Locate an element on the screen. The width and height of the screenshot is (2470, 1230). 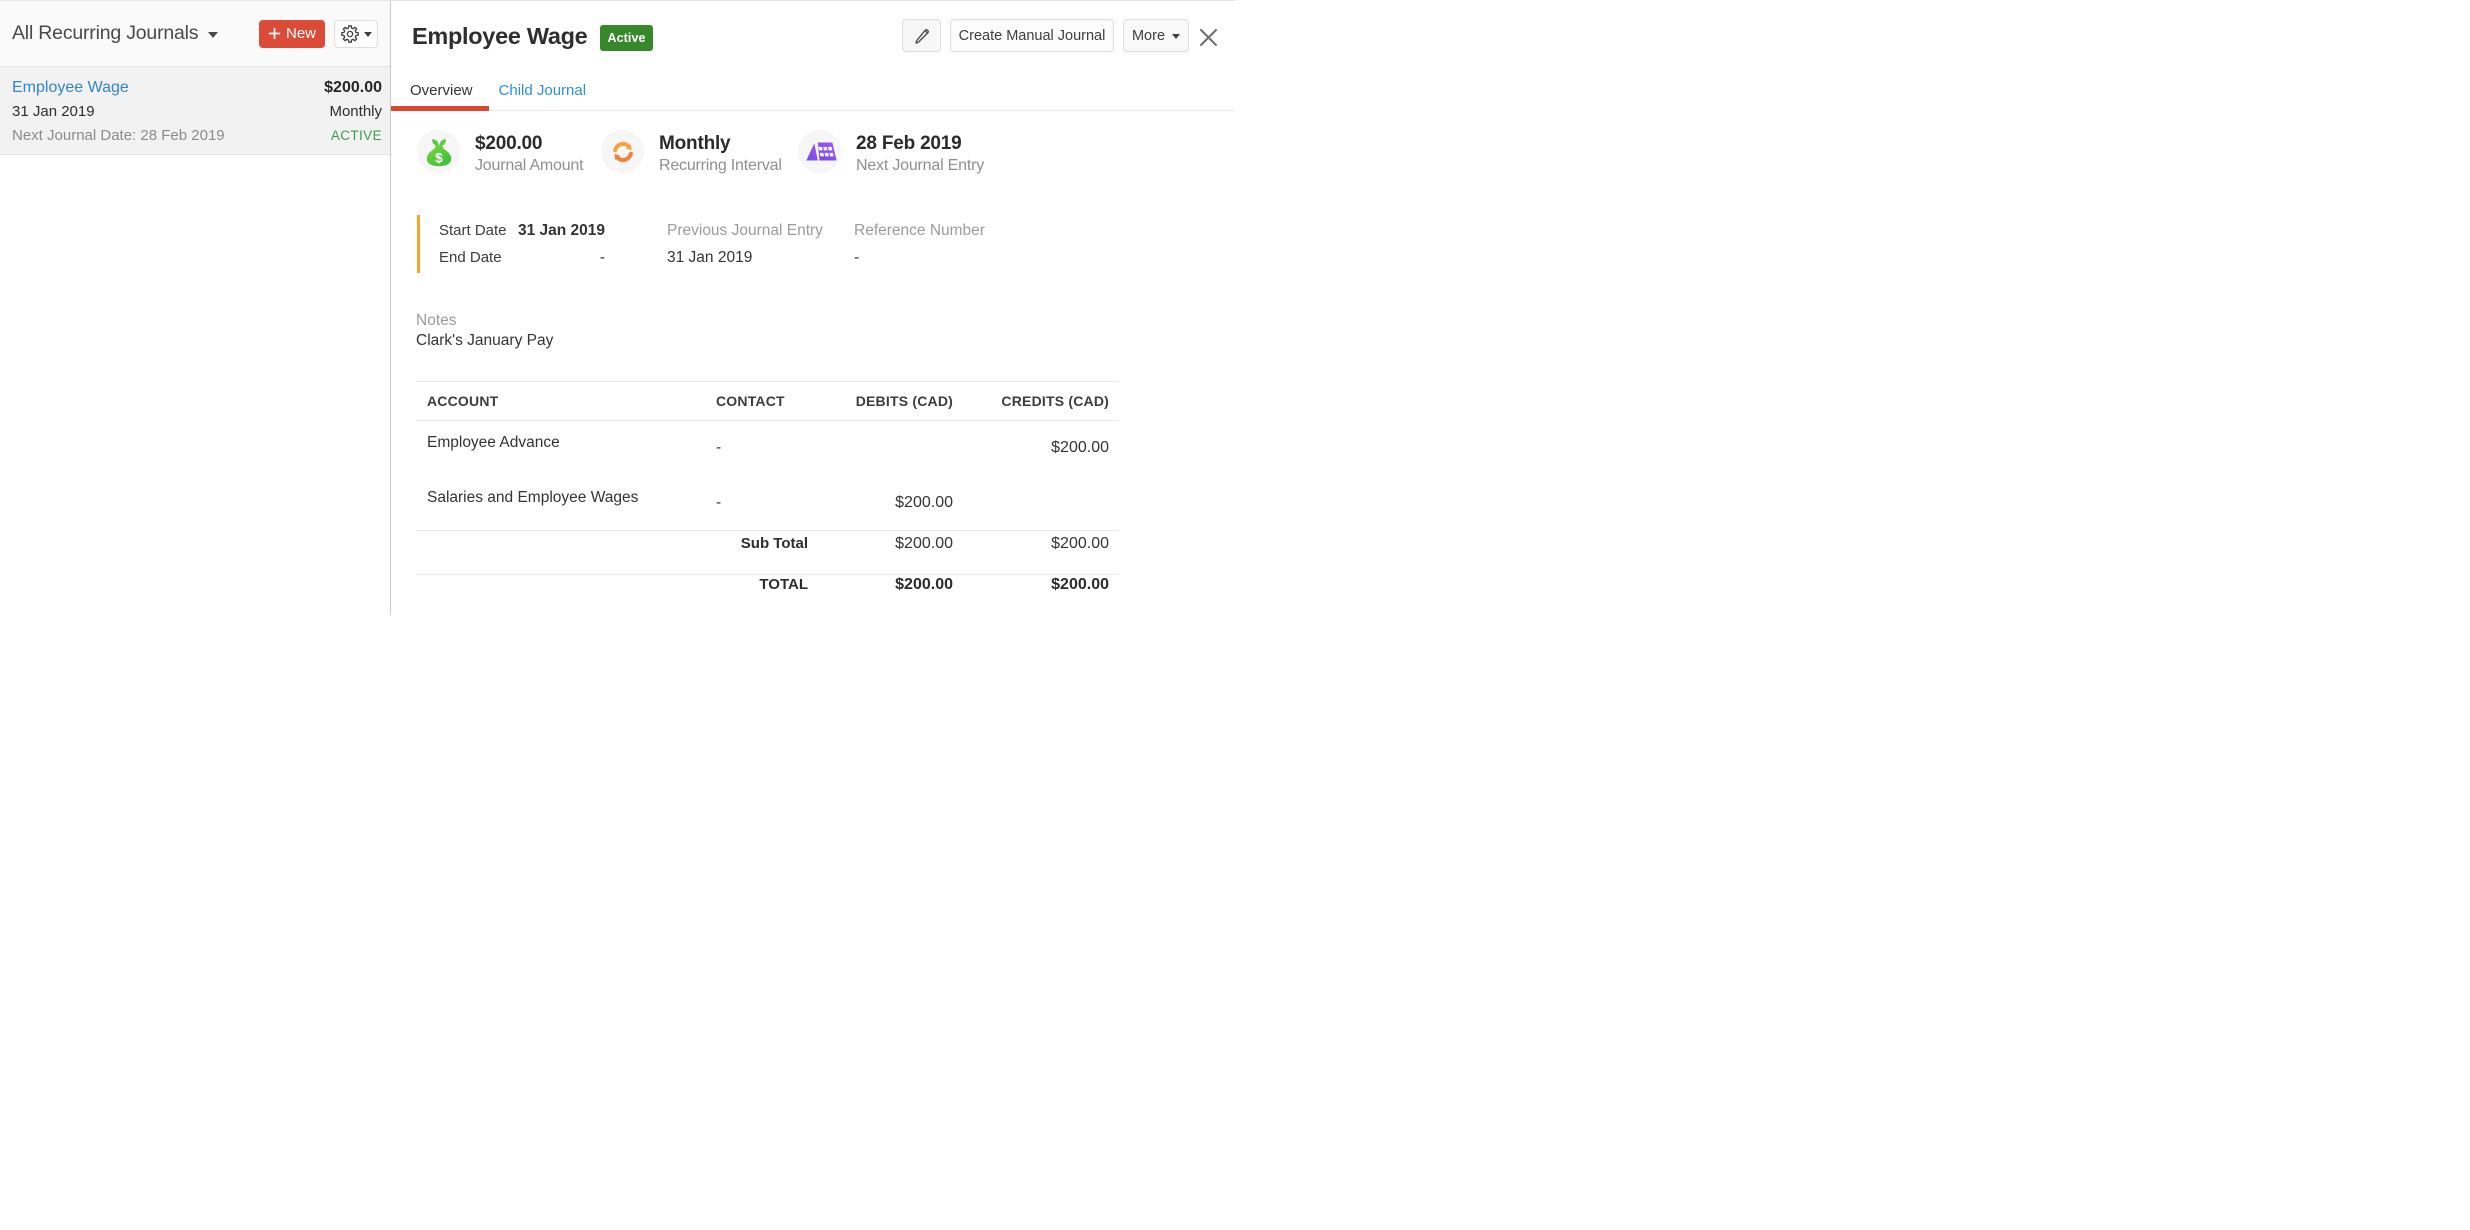
close-icon is located at coordinates (1208, 37).